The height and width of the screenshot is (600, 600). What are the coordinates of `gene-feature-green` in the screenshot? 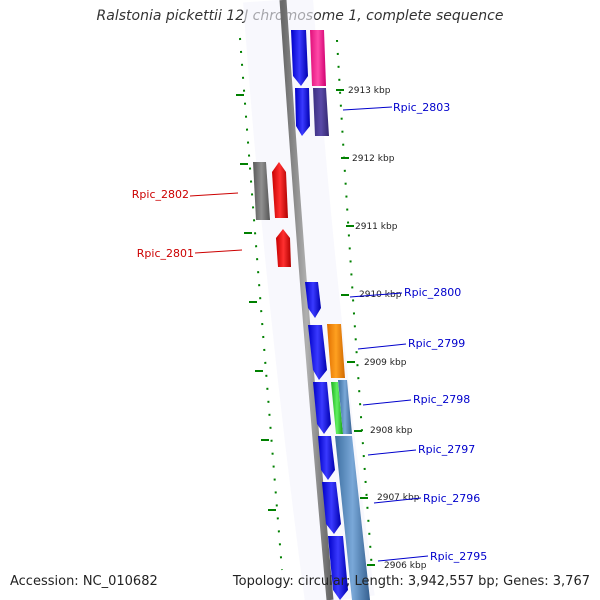 It's located at (337, 408).